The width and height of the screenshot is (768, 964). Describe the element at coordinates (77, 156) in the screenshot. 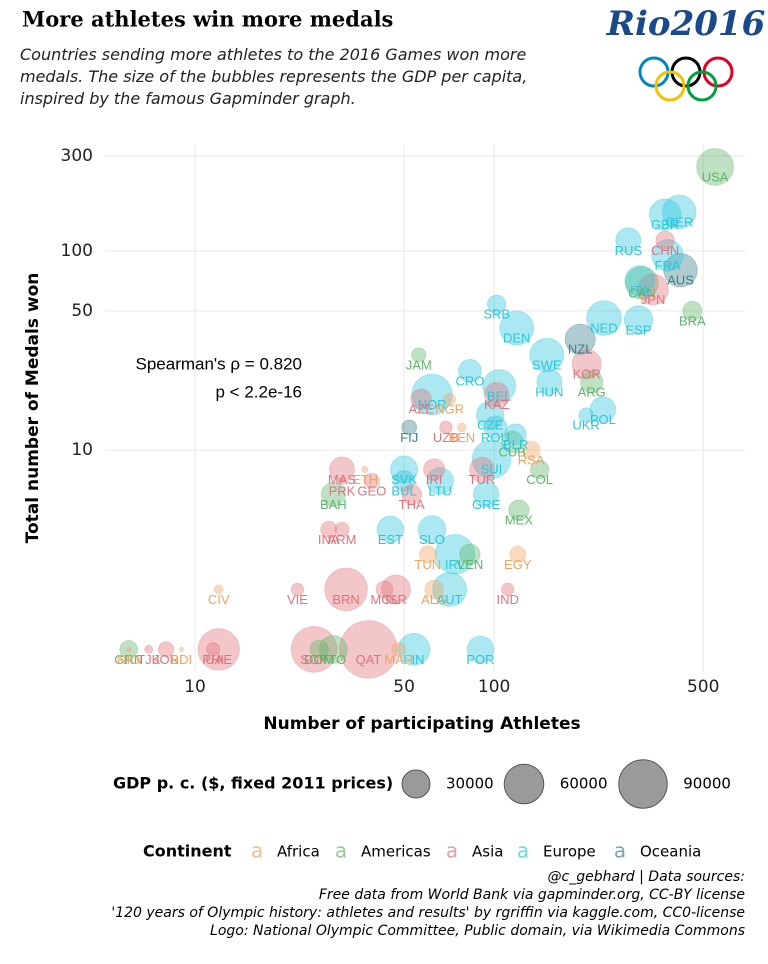

I see `y-tick-label: 300` at that location.